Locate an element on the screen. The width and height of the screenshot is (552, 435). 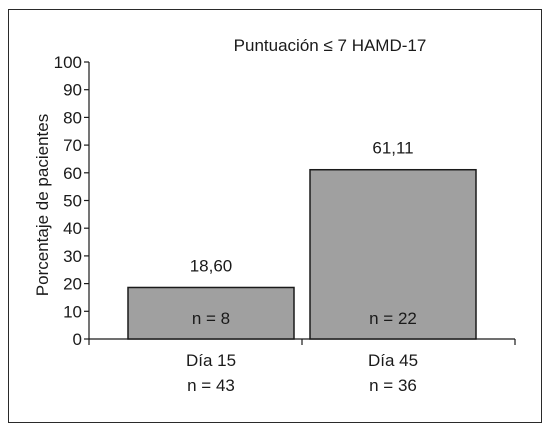
y-tick-label: 40 is located at coordinates (72, 228).